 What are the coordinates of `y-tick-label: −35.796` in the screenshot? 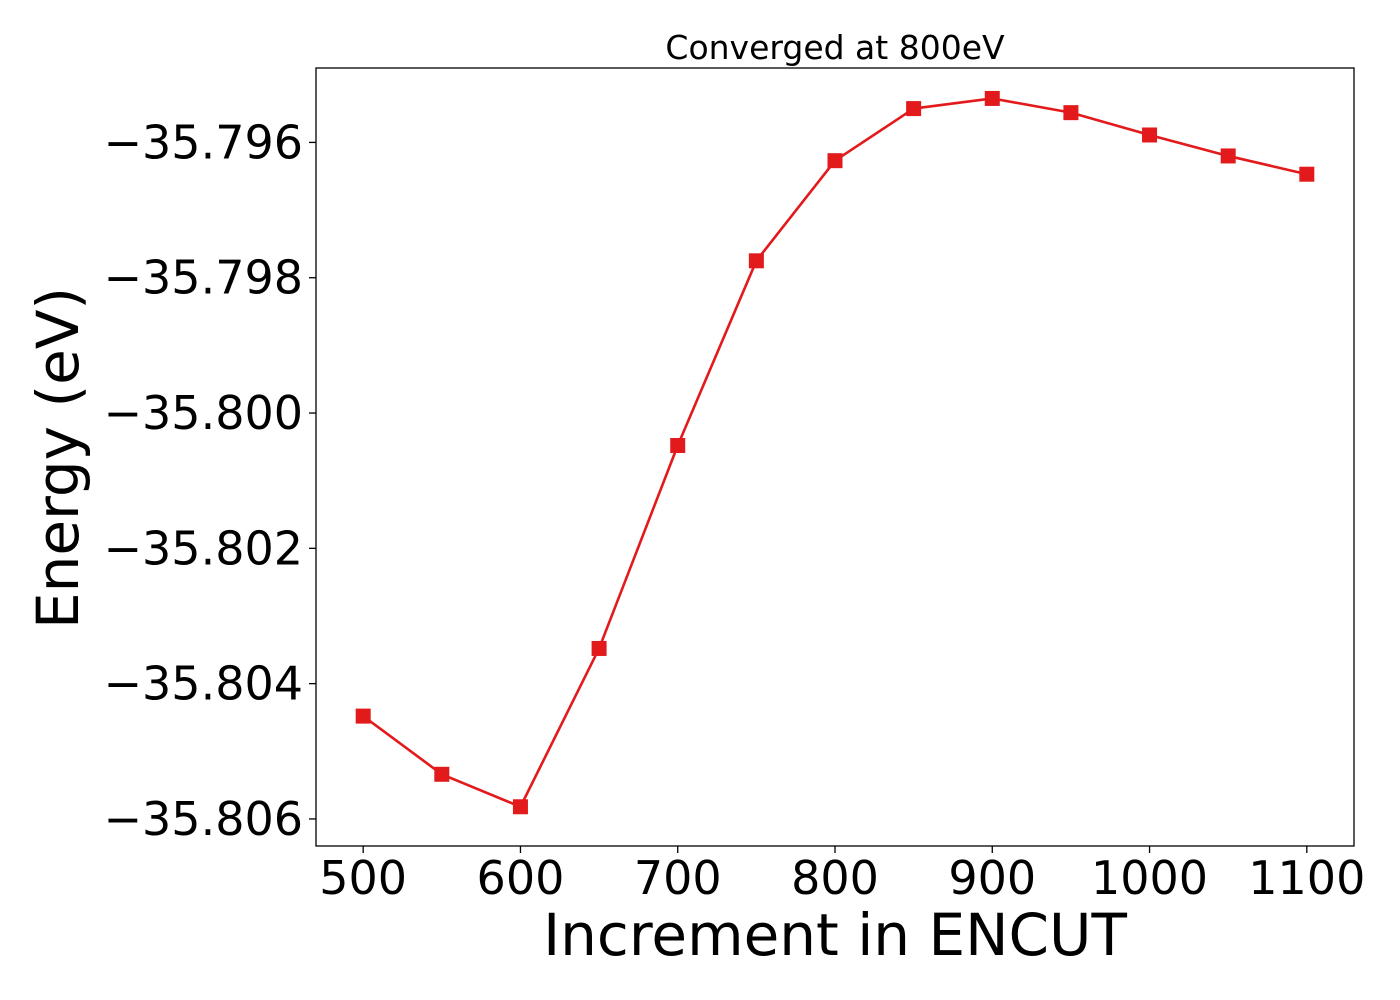 It's located at (204, 142).